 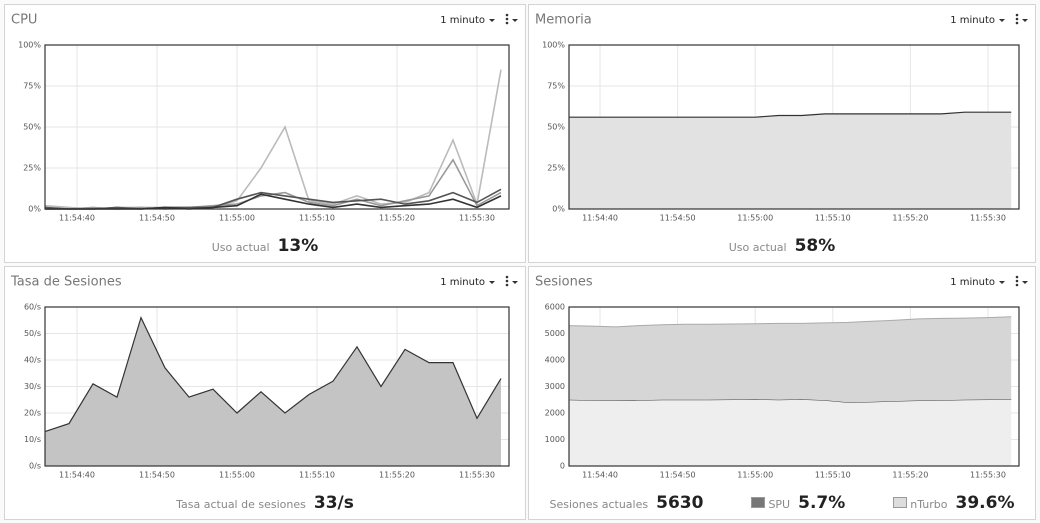 I want to click on y-tick-label: 1000, so click(x=555, y=439).